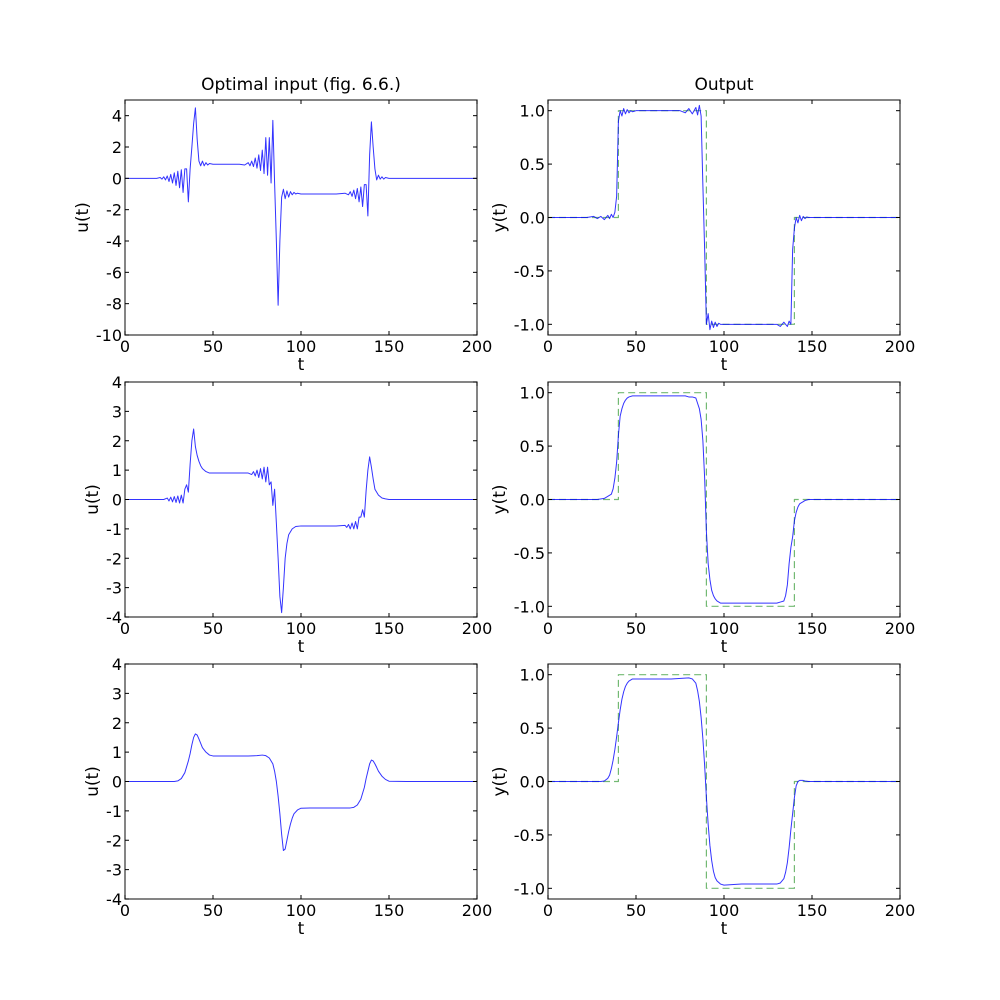  I want to click on y-tick-label: -6, so click(114, 272).